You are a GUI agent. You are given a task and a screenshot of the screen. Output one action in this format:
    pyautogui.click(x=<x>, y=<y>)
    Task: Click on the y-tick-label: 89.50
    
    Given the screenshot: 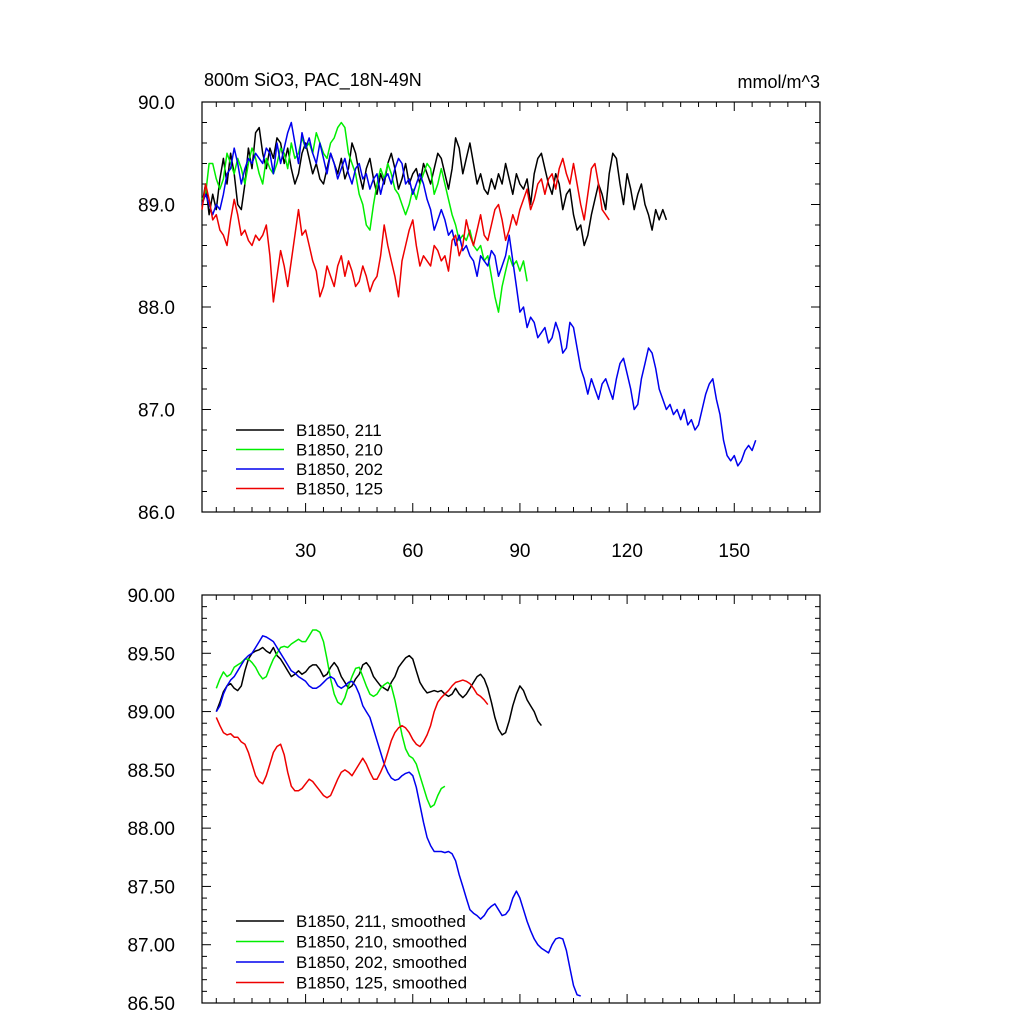 What is the action you would take?
    pyautogui.click(x=151, y=654)
    